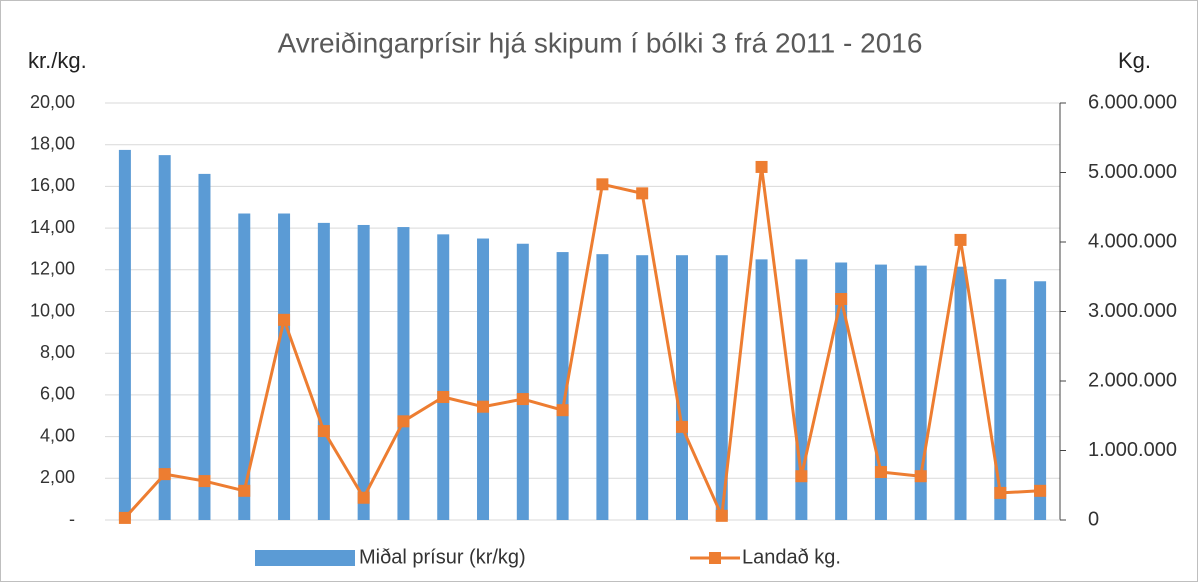  I want to click on y2-tick-label: 5.000.000, so click(1132, 172).